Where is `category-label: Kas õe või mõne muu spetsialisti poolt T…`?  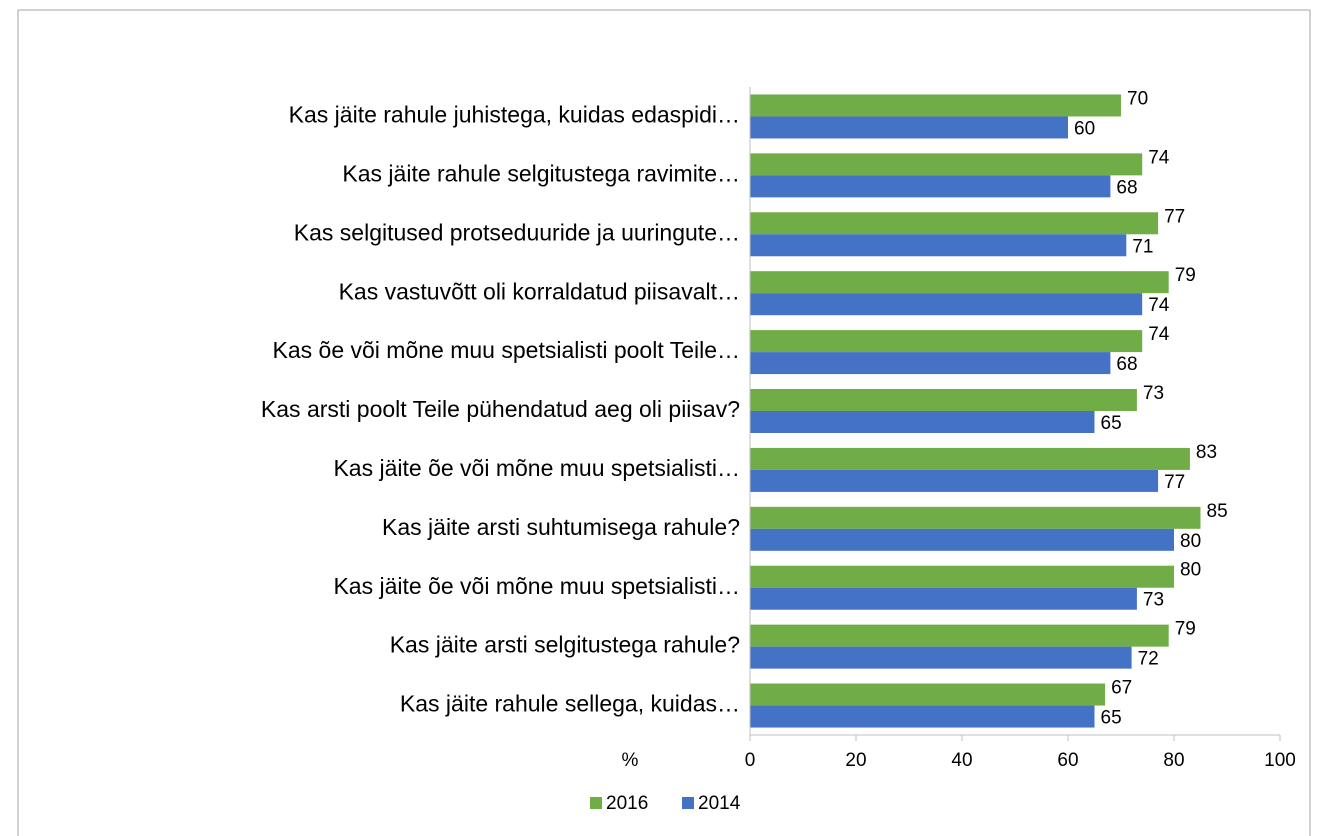
category-label: Kas õe või mõne muu spetsialisti poolt T… is located at coordinates (506, 350).